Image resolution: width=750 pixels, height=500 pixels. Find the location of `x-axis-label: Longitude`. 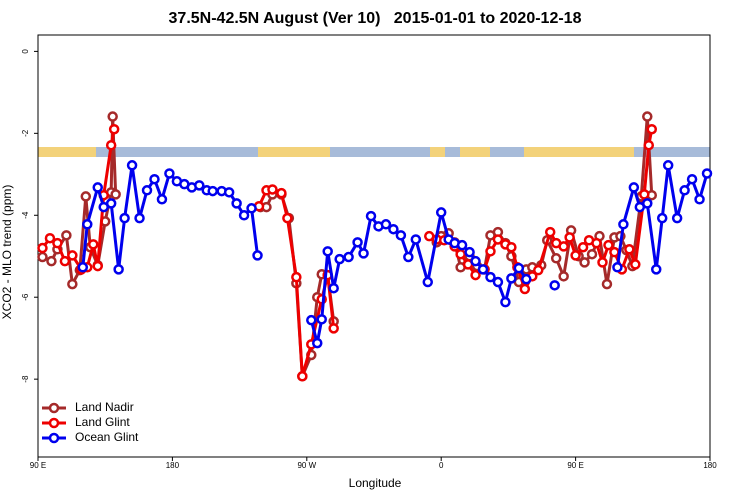

x-axis-label: Longitude is located at coordinates (375, 483).